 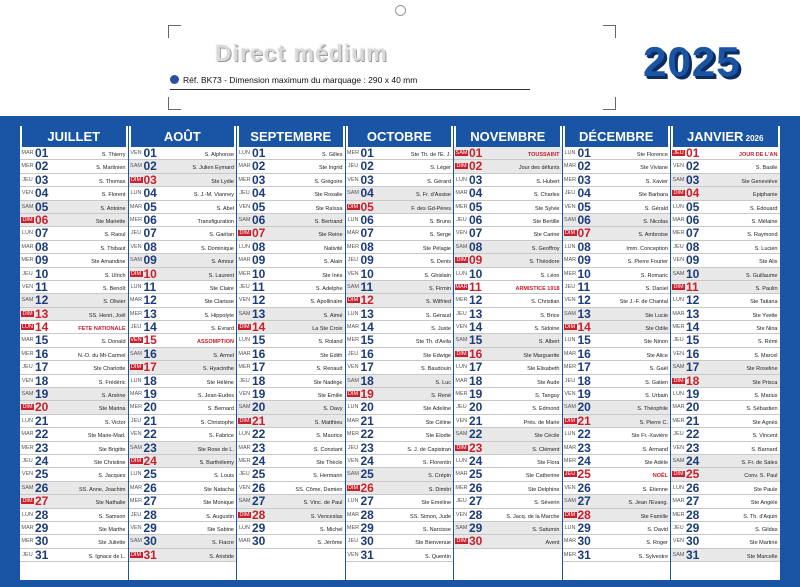 What do you see at coordinates (725, 301) in the screenshot?
I see `day-row: LUN 12 Ste Tatiana` at bounding box center [725, 301].